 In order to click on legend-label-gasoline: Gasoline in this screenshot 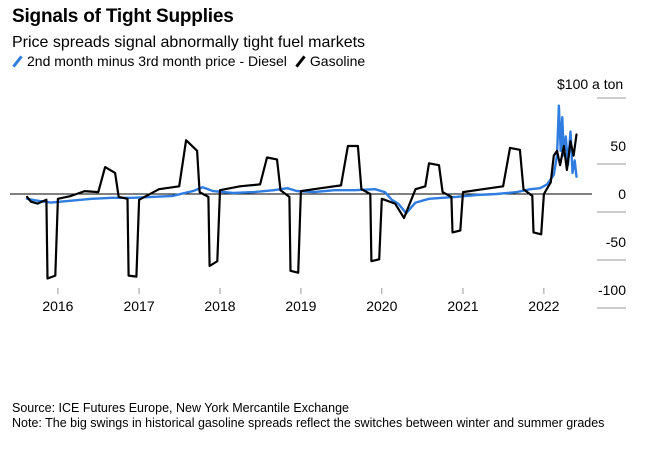, I will do `click(337, 61)`.